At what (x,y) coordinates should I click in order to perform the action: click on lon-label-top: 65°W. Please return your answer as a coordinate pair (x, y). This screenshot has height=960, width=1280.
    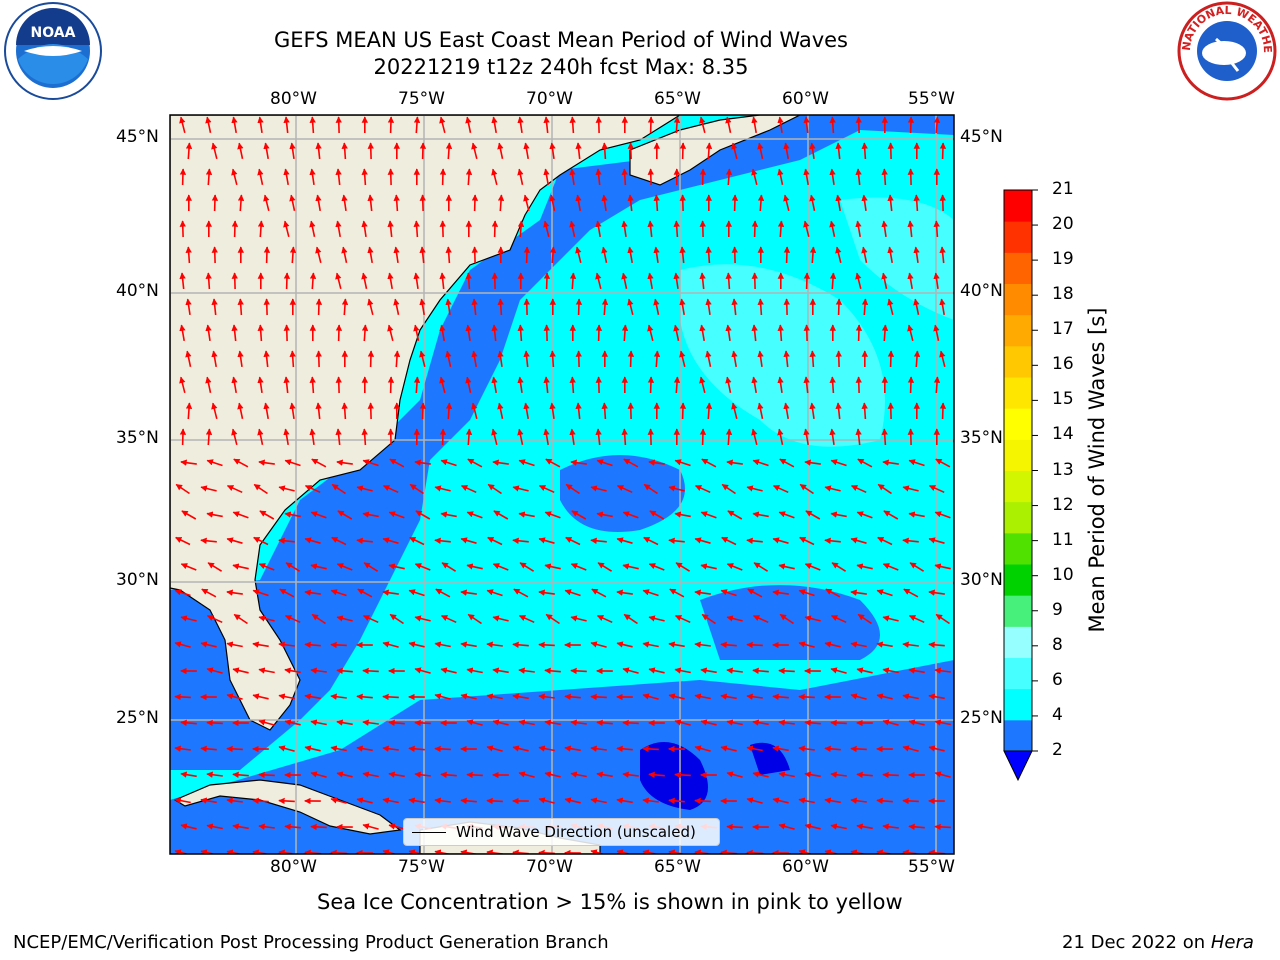
    Looking at the image, I should click on (677, 99).